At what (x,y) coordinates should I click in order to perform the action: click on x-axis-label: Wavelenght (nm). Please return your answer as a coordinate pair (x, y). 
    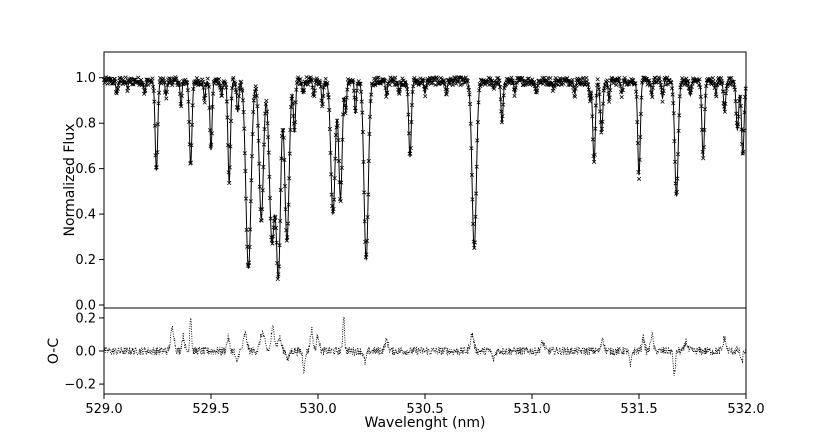
    Looking at the image, I should click on (425, 423).